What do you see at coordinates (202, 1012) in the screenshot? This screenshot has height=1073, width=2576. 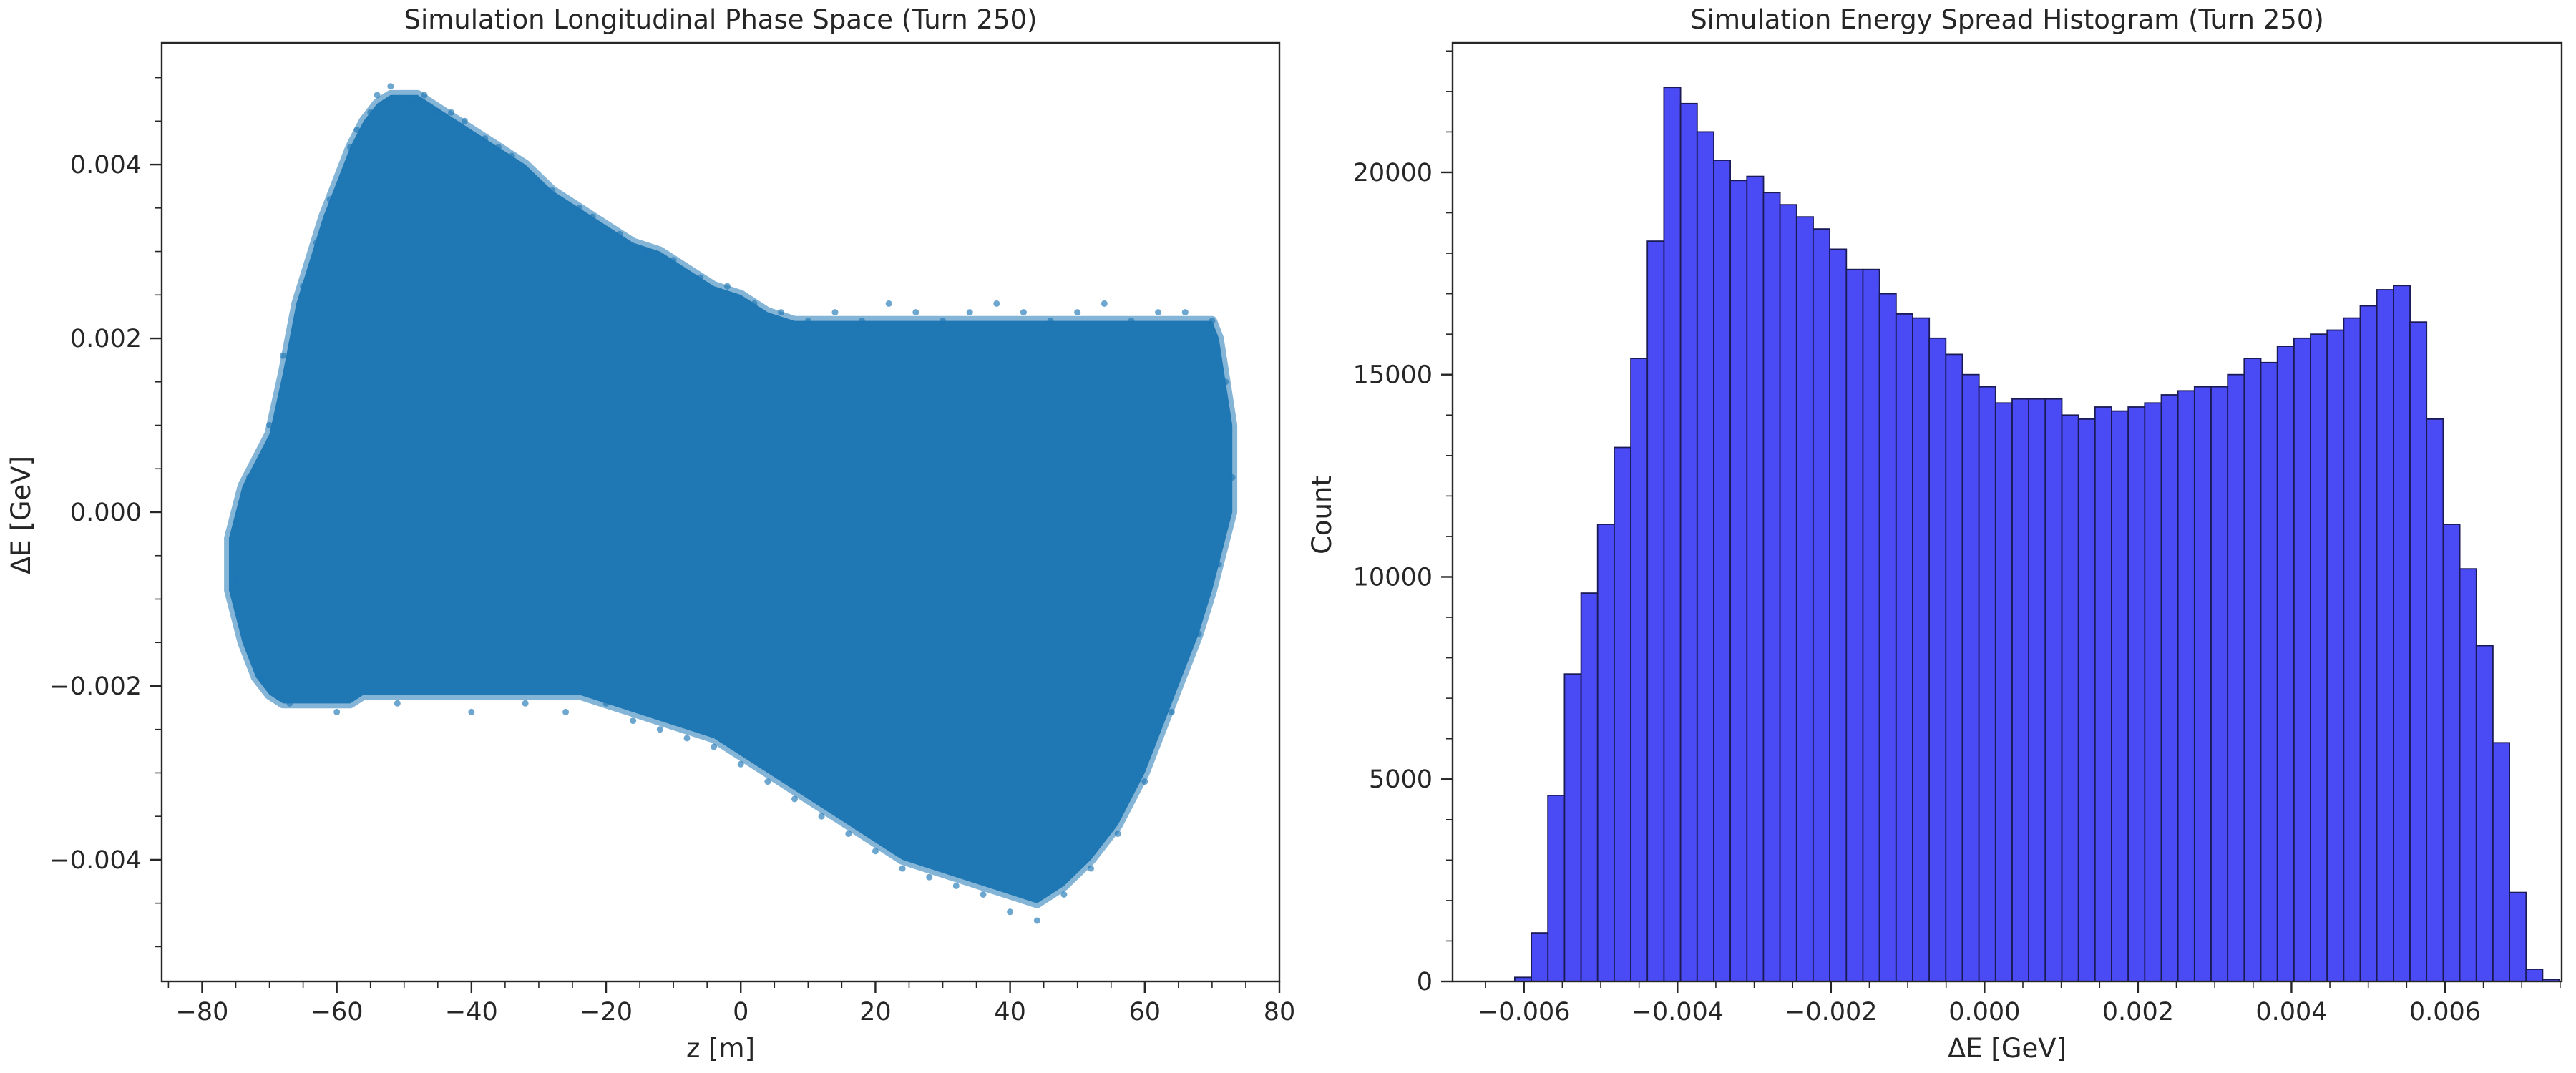 I see `phase-space-x-tick-label: −80` at bounding box center [202, 1012].